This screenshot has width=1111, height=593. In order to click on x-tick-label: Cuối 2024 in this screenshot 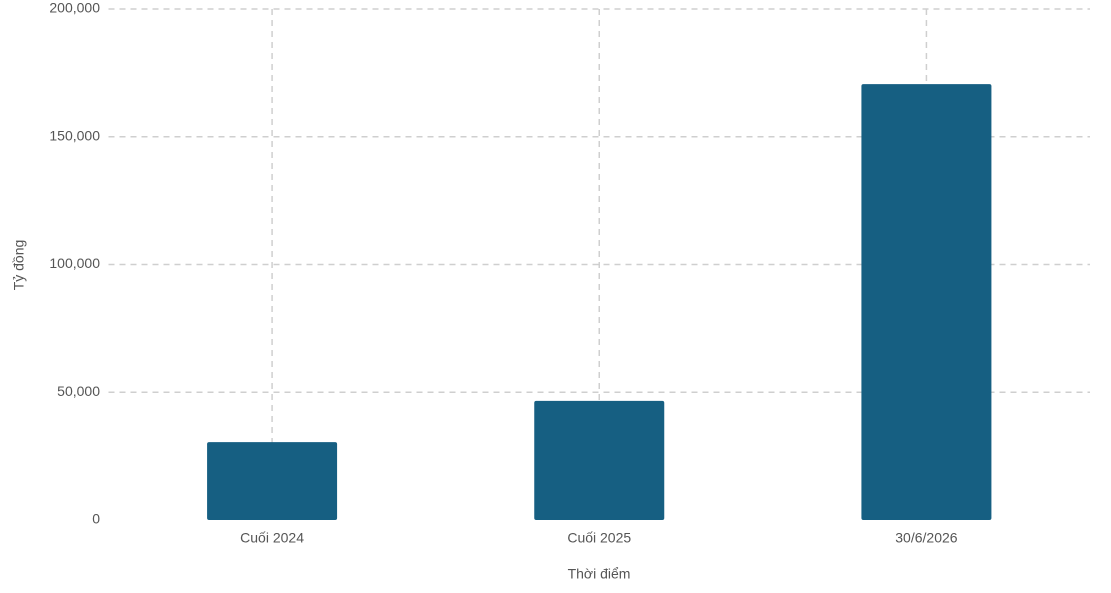, I will do `click(272, 538)`.